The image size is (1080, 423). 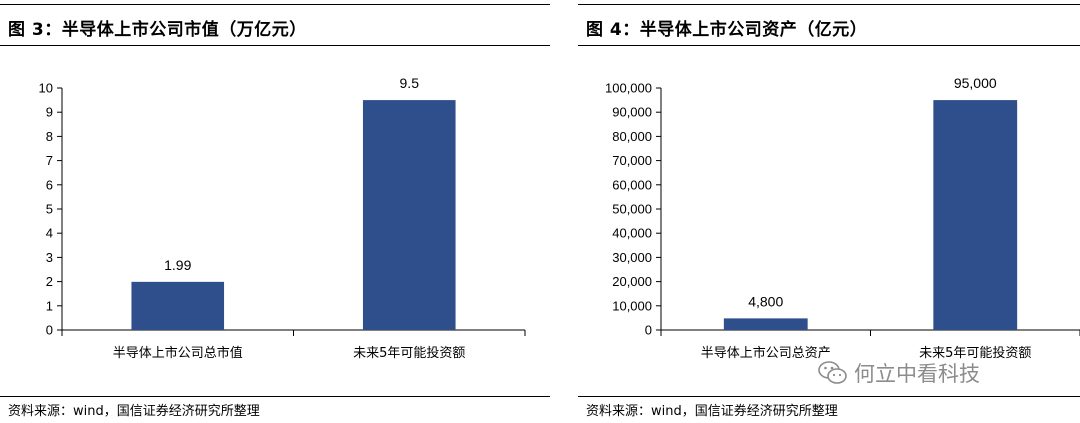 What do you see at coordinates (632, 112) in the screenshot?
I see `y-tick-label: 90,000` at bounding box center [632, 112].